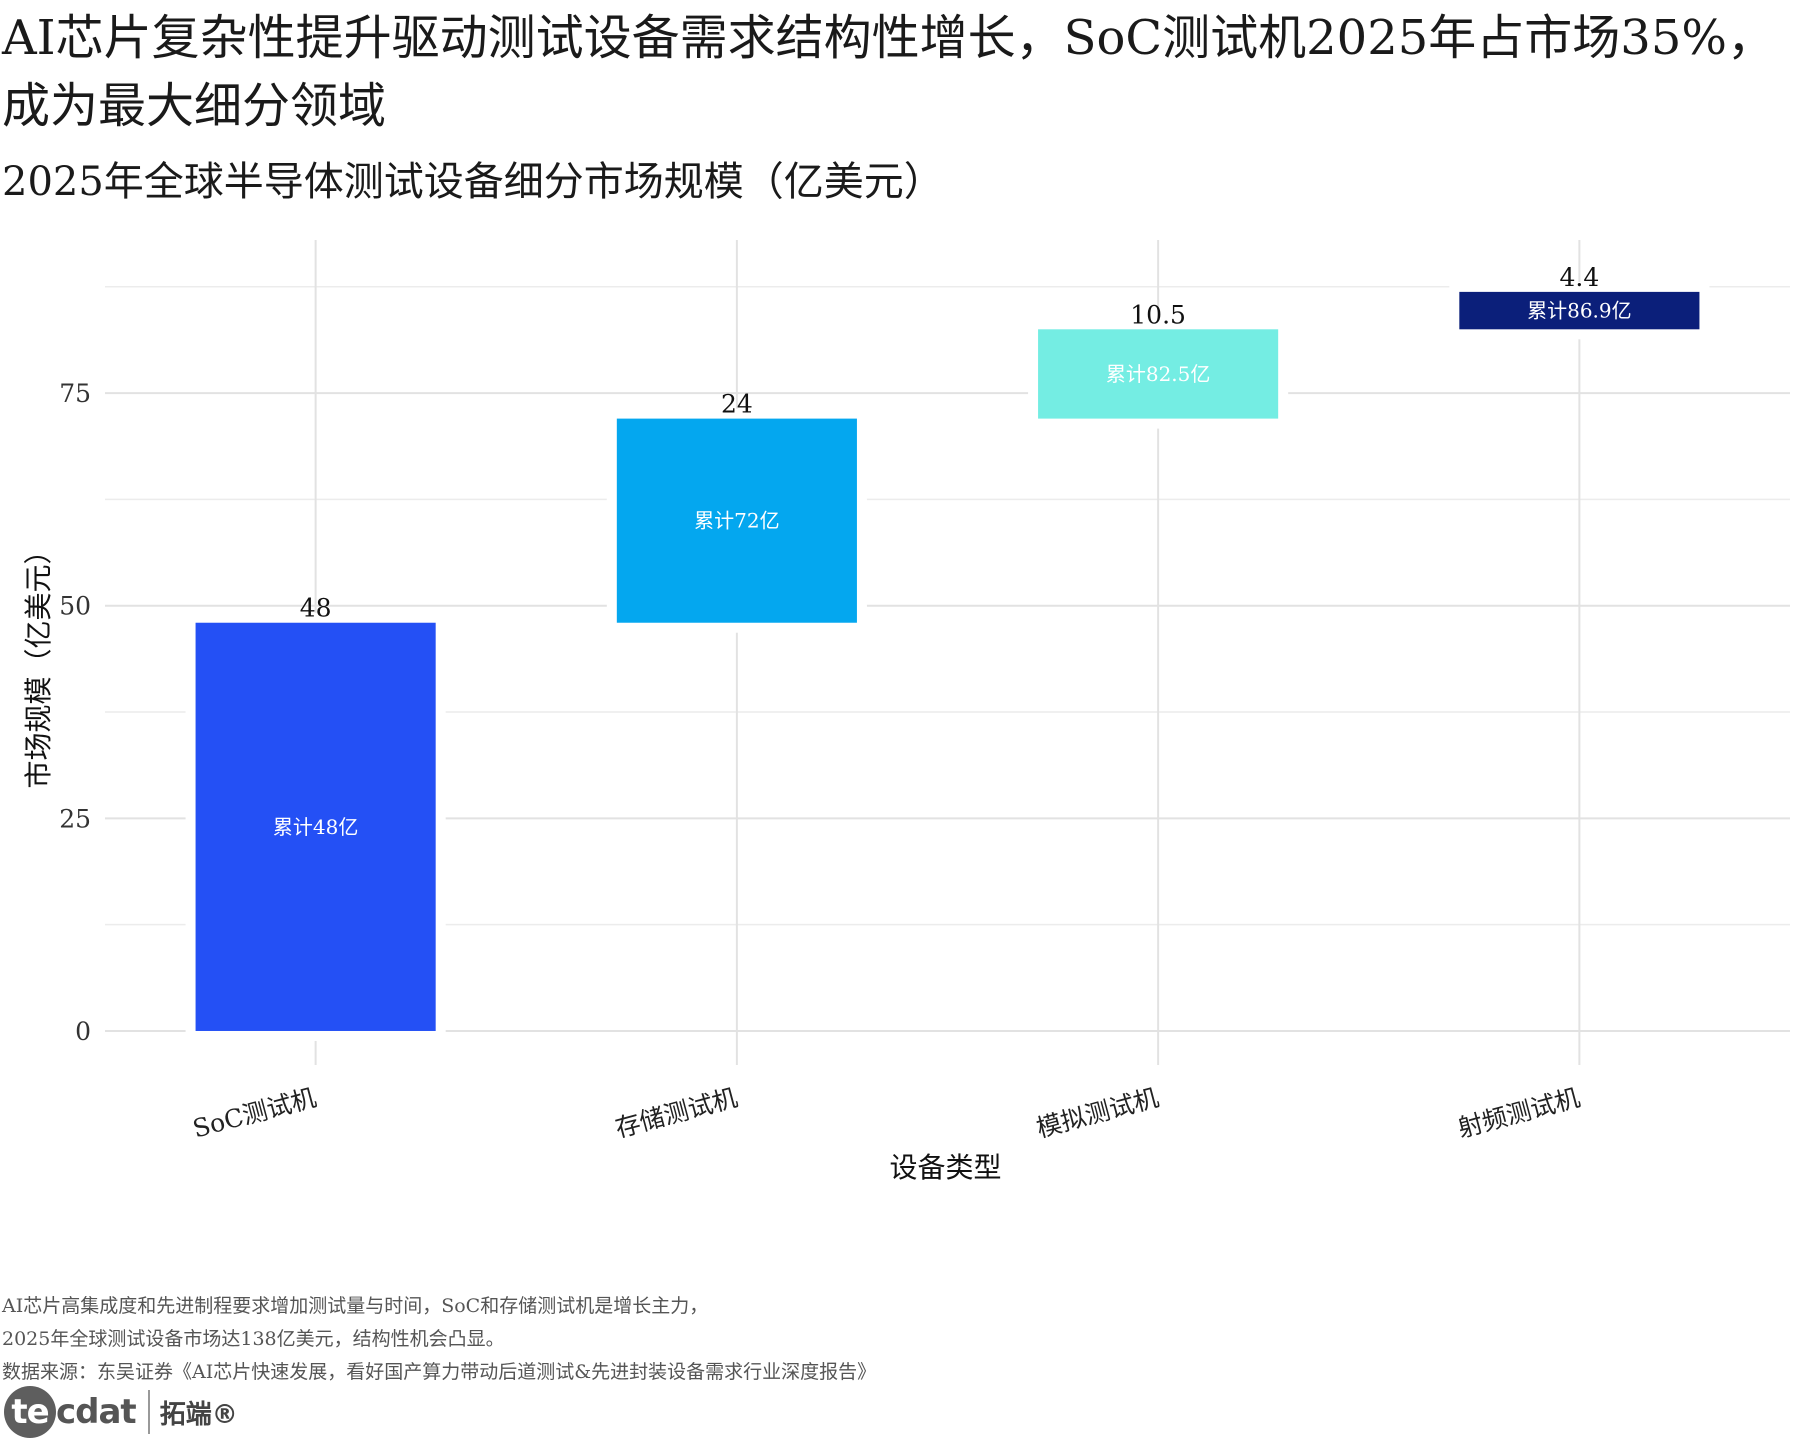 The image size is (1800, 1440). Describe the element at coordinates (355, 1306) in the screenshot. I see `caption-line-1: AI芯片高集成度和先进制程要求增加测试量与时间，SoC和存储测试机是增长主力，` at that location.